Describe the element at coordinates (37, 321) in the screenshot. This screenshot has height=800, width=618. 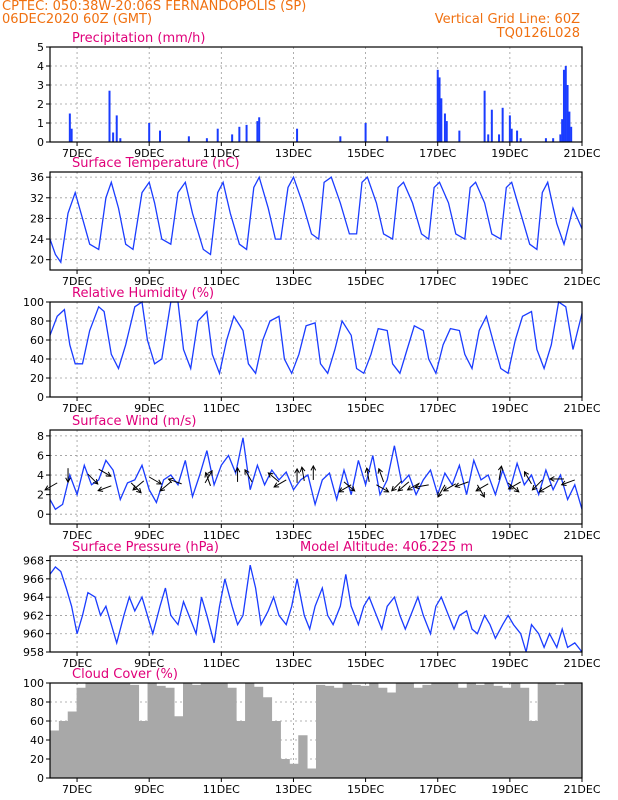
I see `y-tick-label: 80` at that location.